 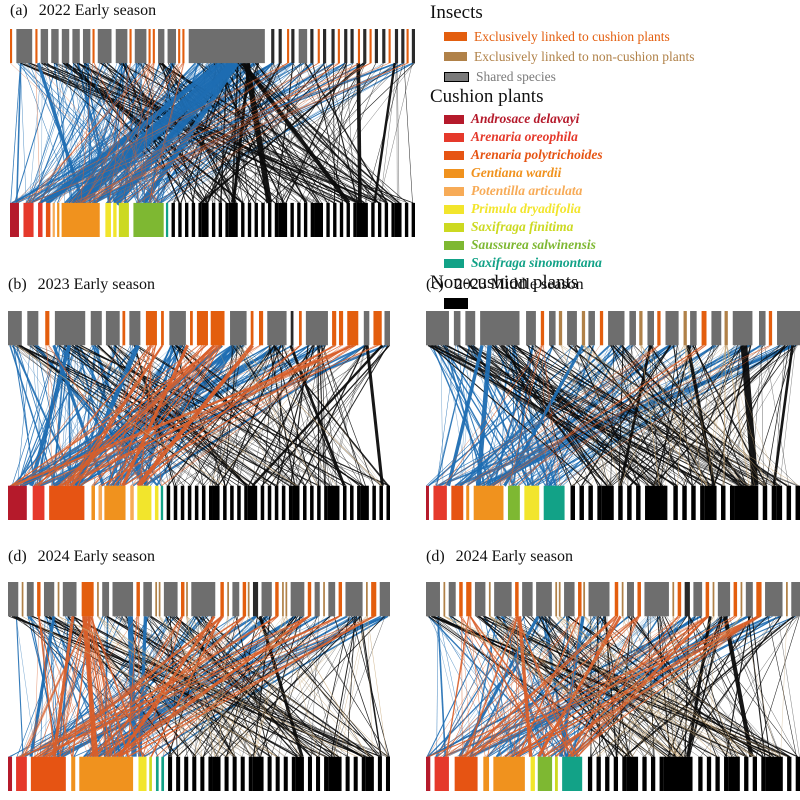 I want to click on bipartite-network-a, so click(x=212, y=133).